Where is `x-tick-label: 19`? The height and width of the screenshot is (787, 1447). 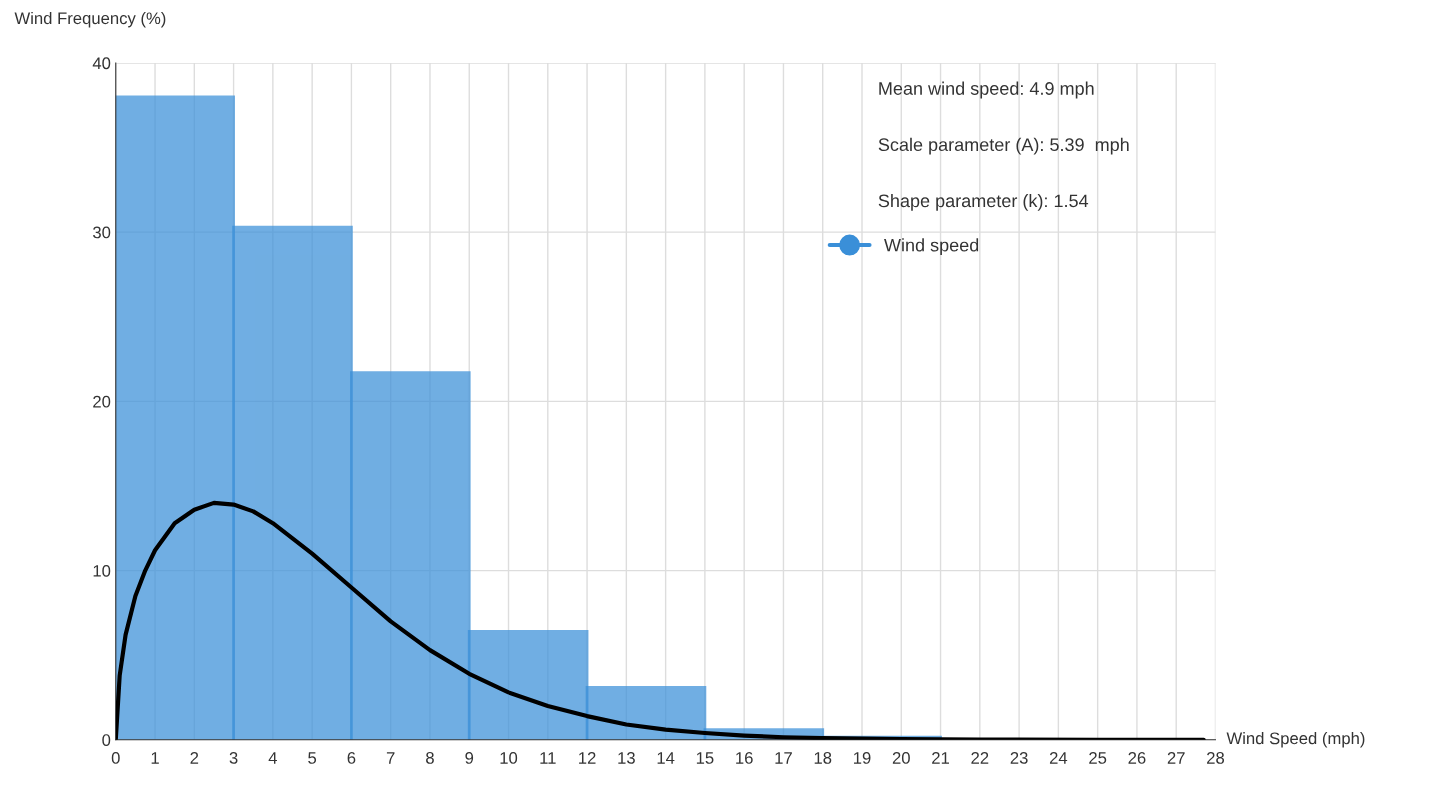 x-tick-label: 19 is located at coordinates (862, 758).